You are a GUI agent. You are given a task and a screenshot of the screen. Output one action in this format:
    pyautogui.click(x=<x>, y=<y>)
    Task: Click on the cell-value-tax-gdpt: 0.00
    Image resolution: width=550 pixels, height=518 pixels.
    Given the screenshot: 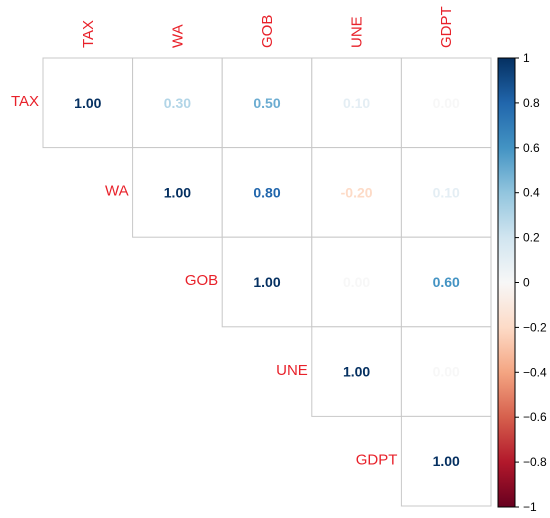 What is the action you would take?
    pyautogui.click(x=446, y=103)
    